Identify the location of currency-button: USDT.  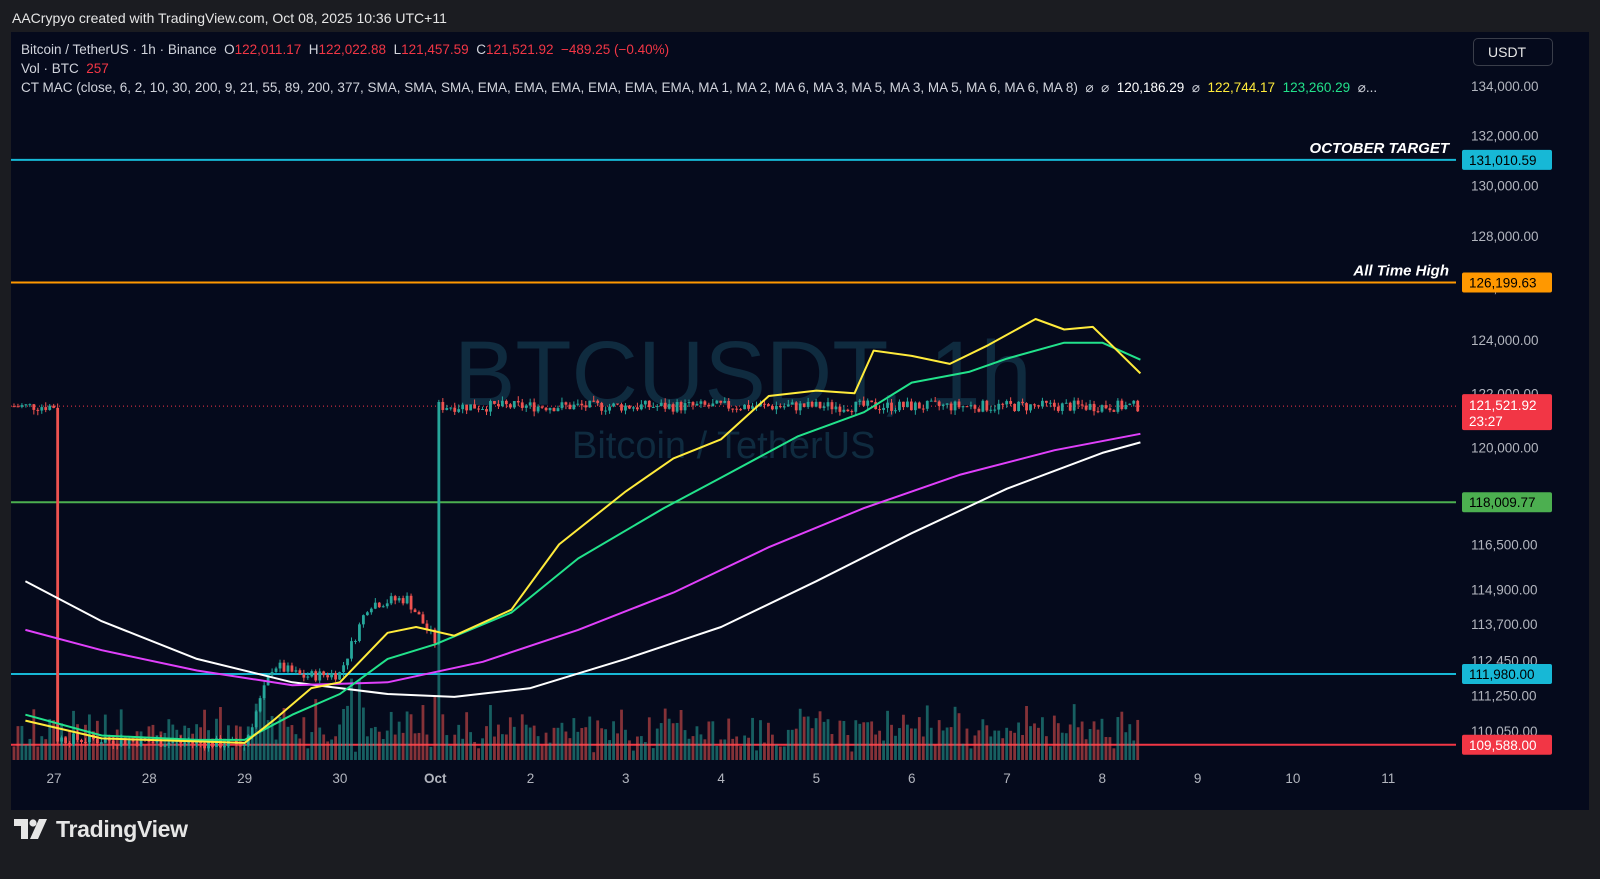
(1513, 52).